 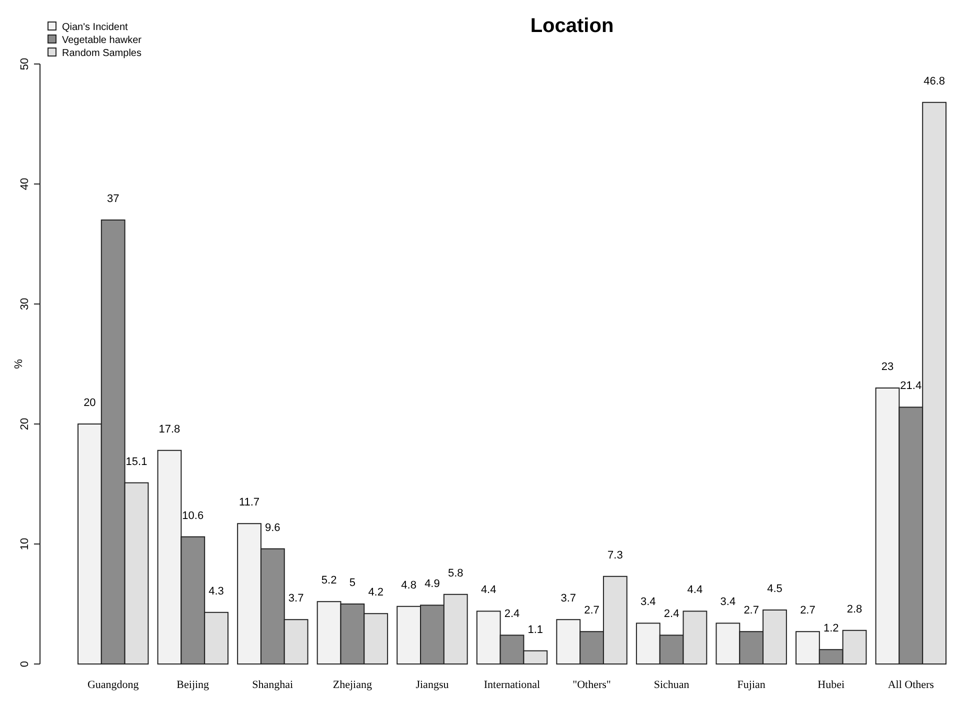 What do you see at coordinates (911, 685) in the screenshot?
I see `x-tick-label: All Others` at bounding box center [911, 685].